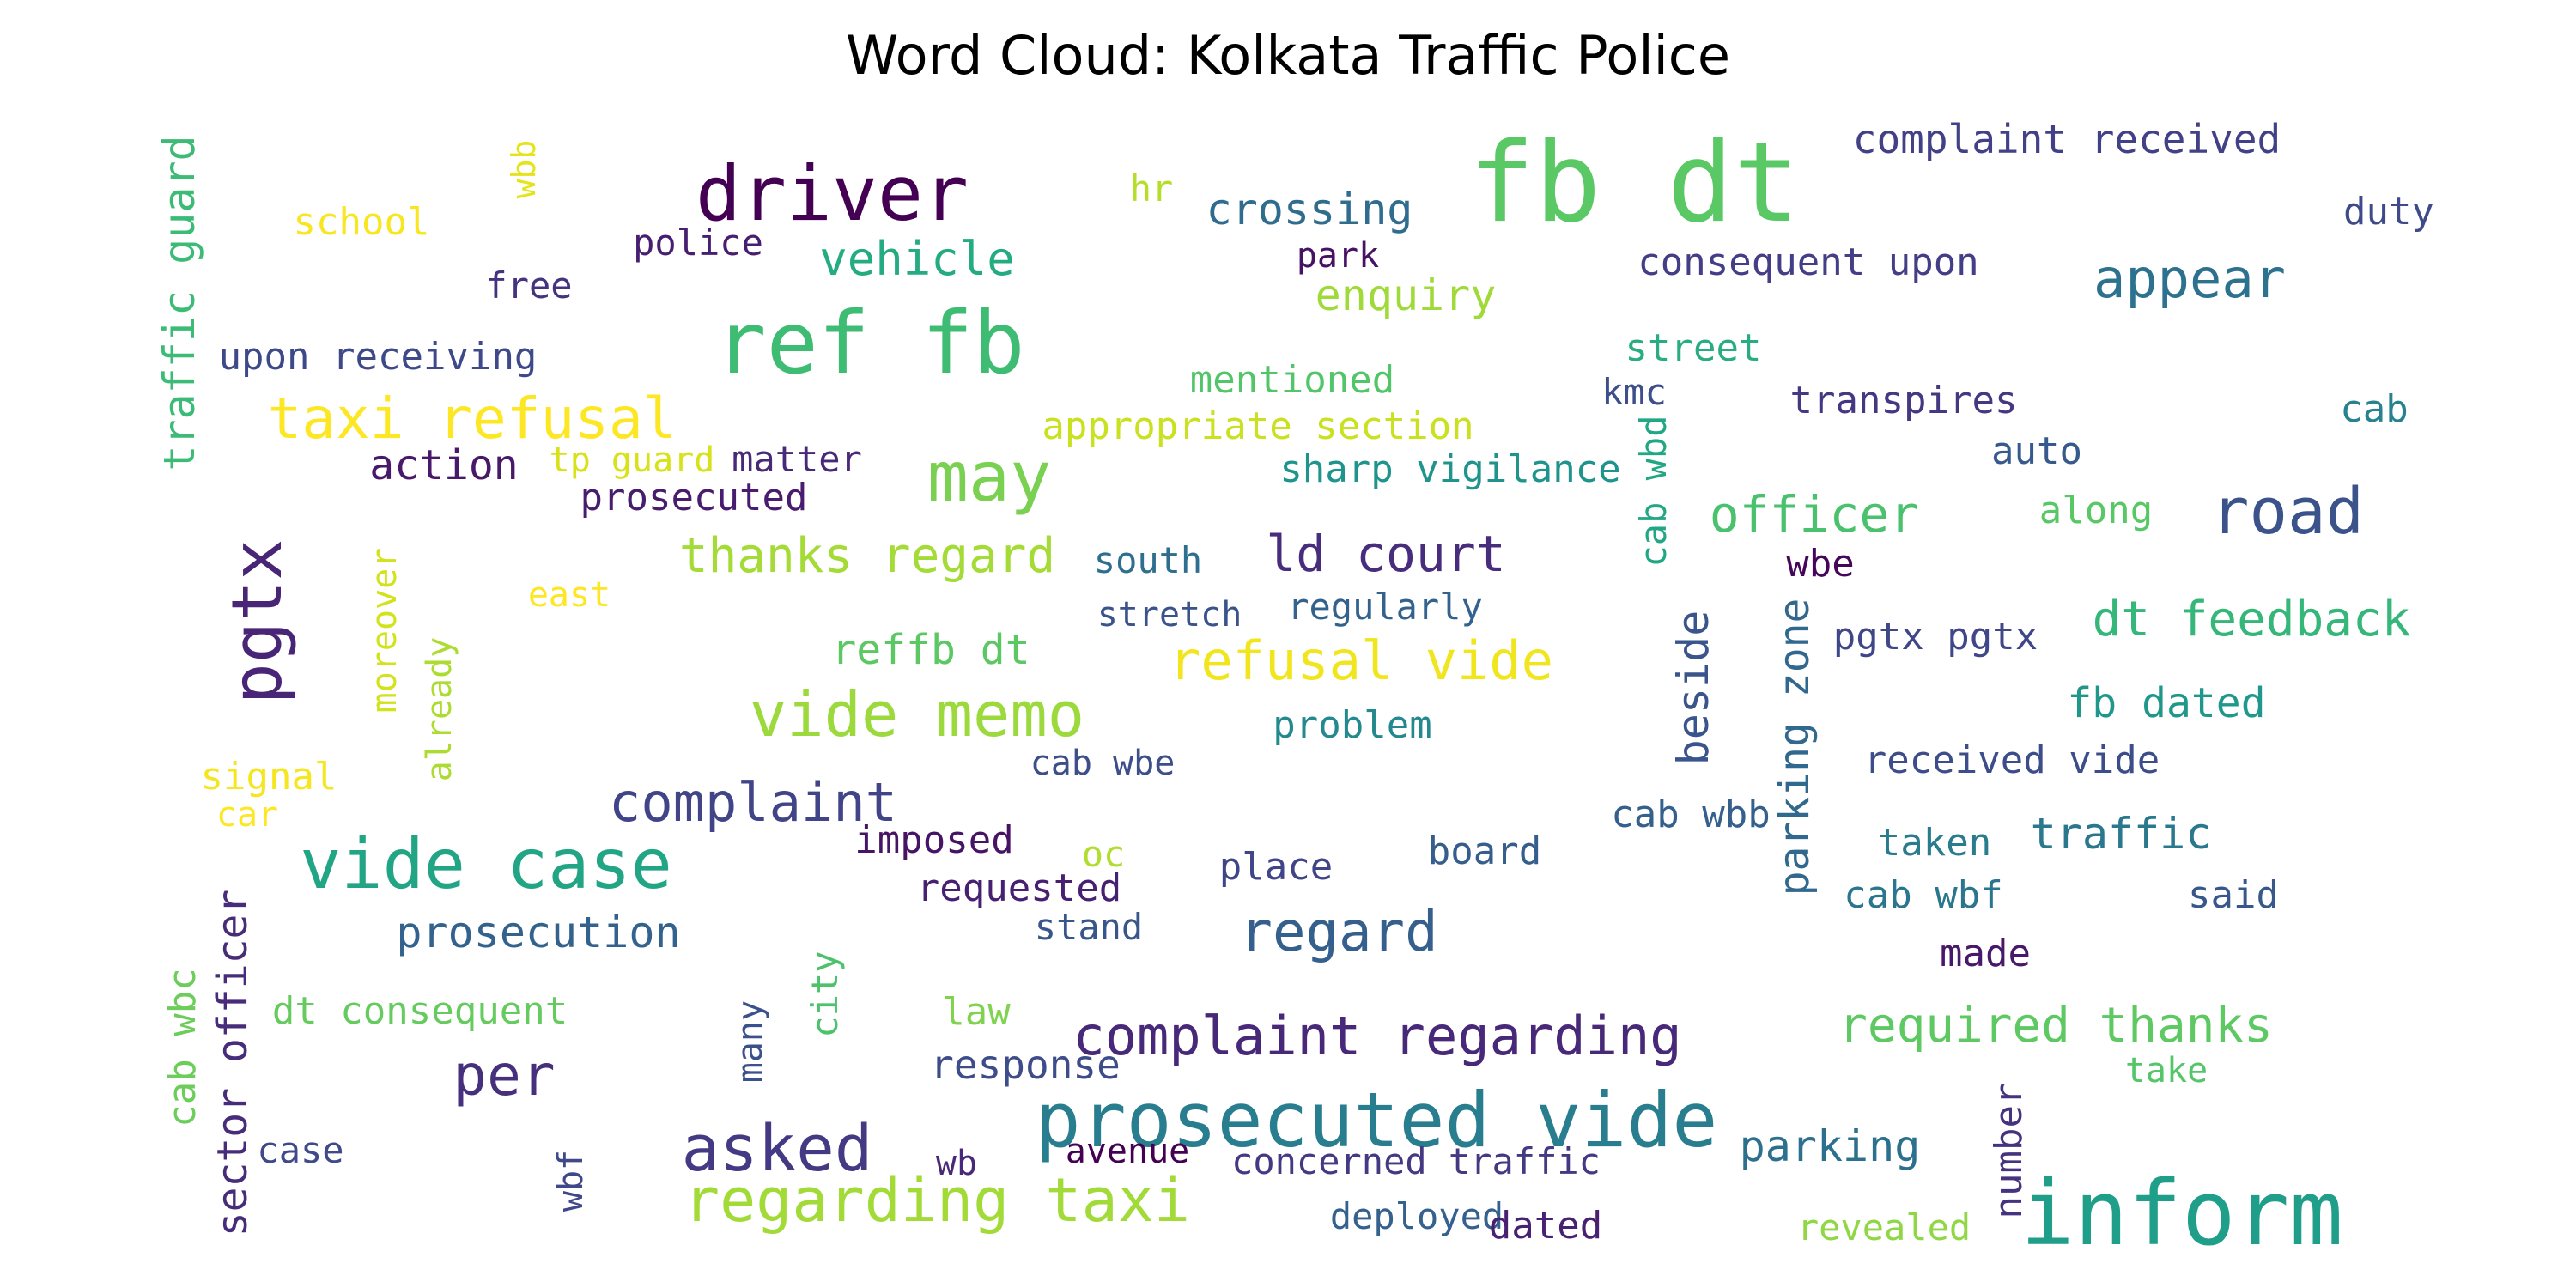  Describe the element at coordinates (1292, 380) in the screenshot. I see `word-mentioned: mentioned` at that location.